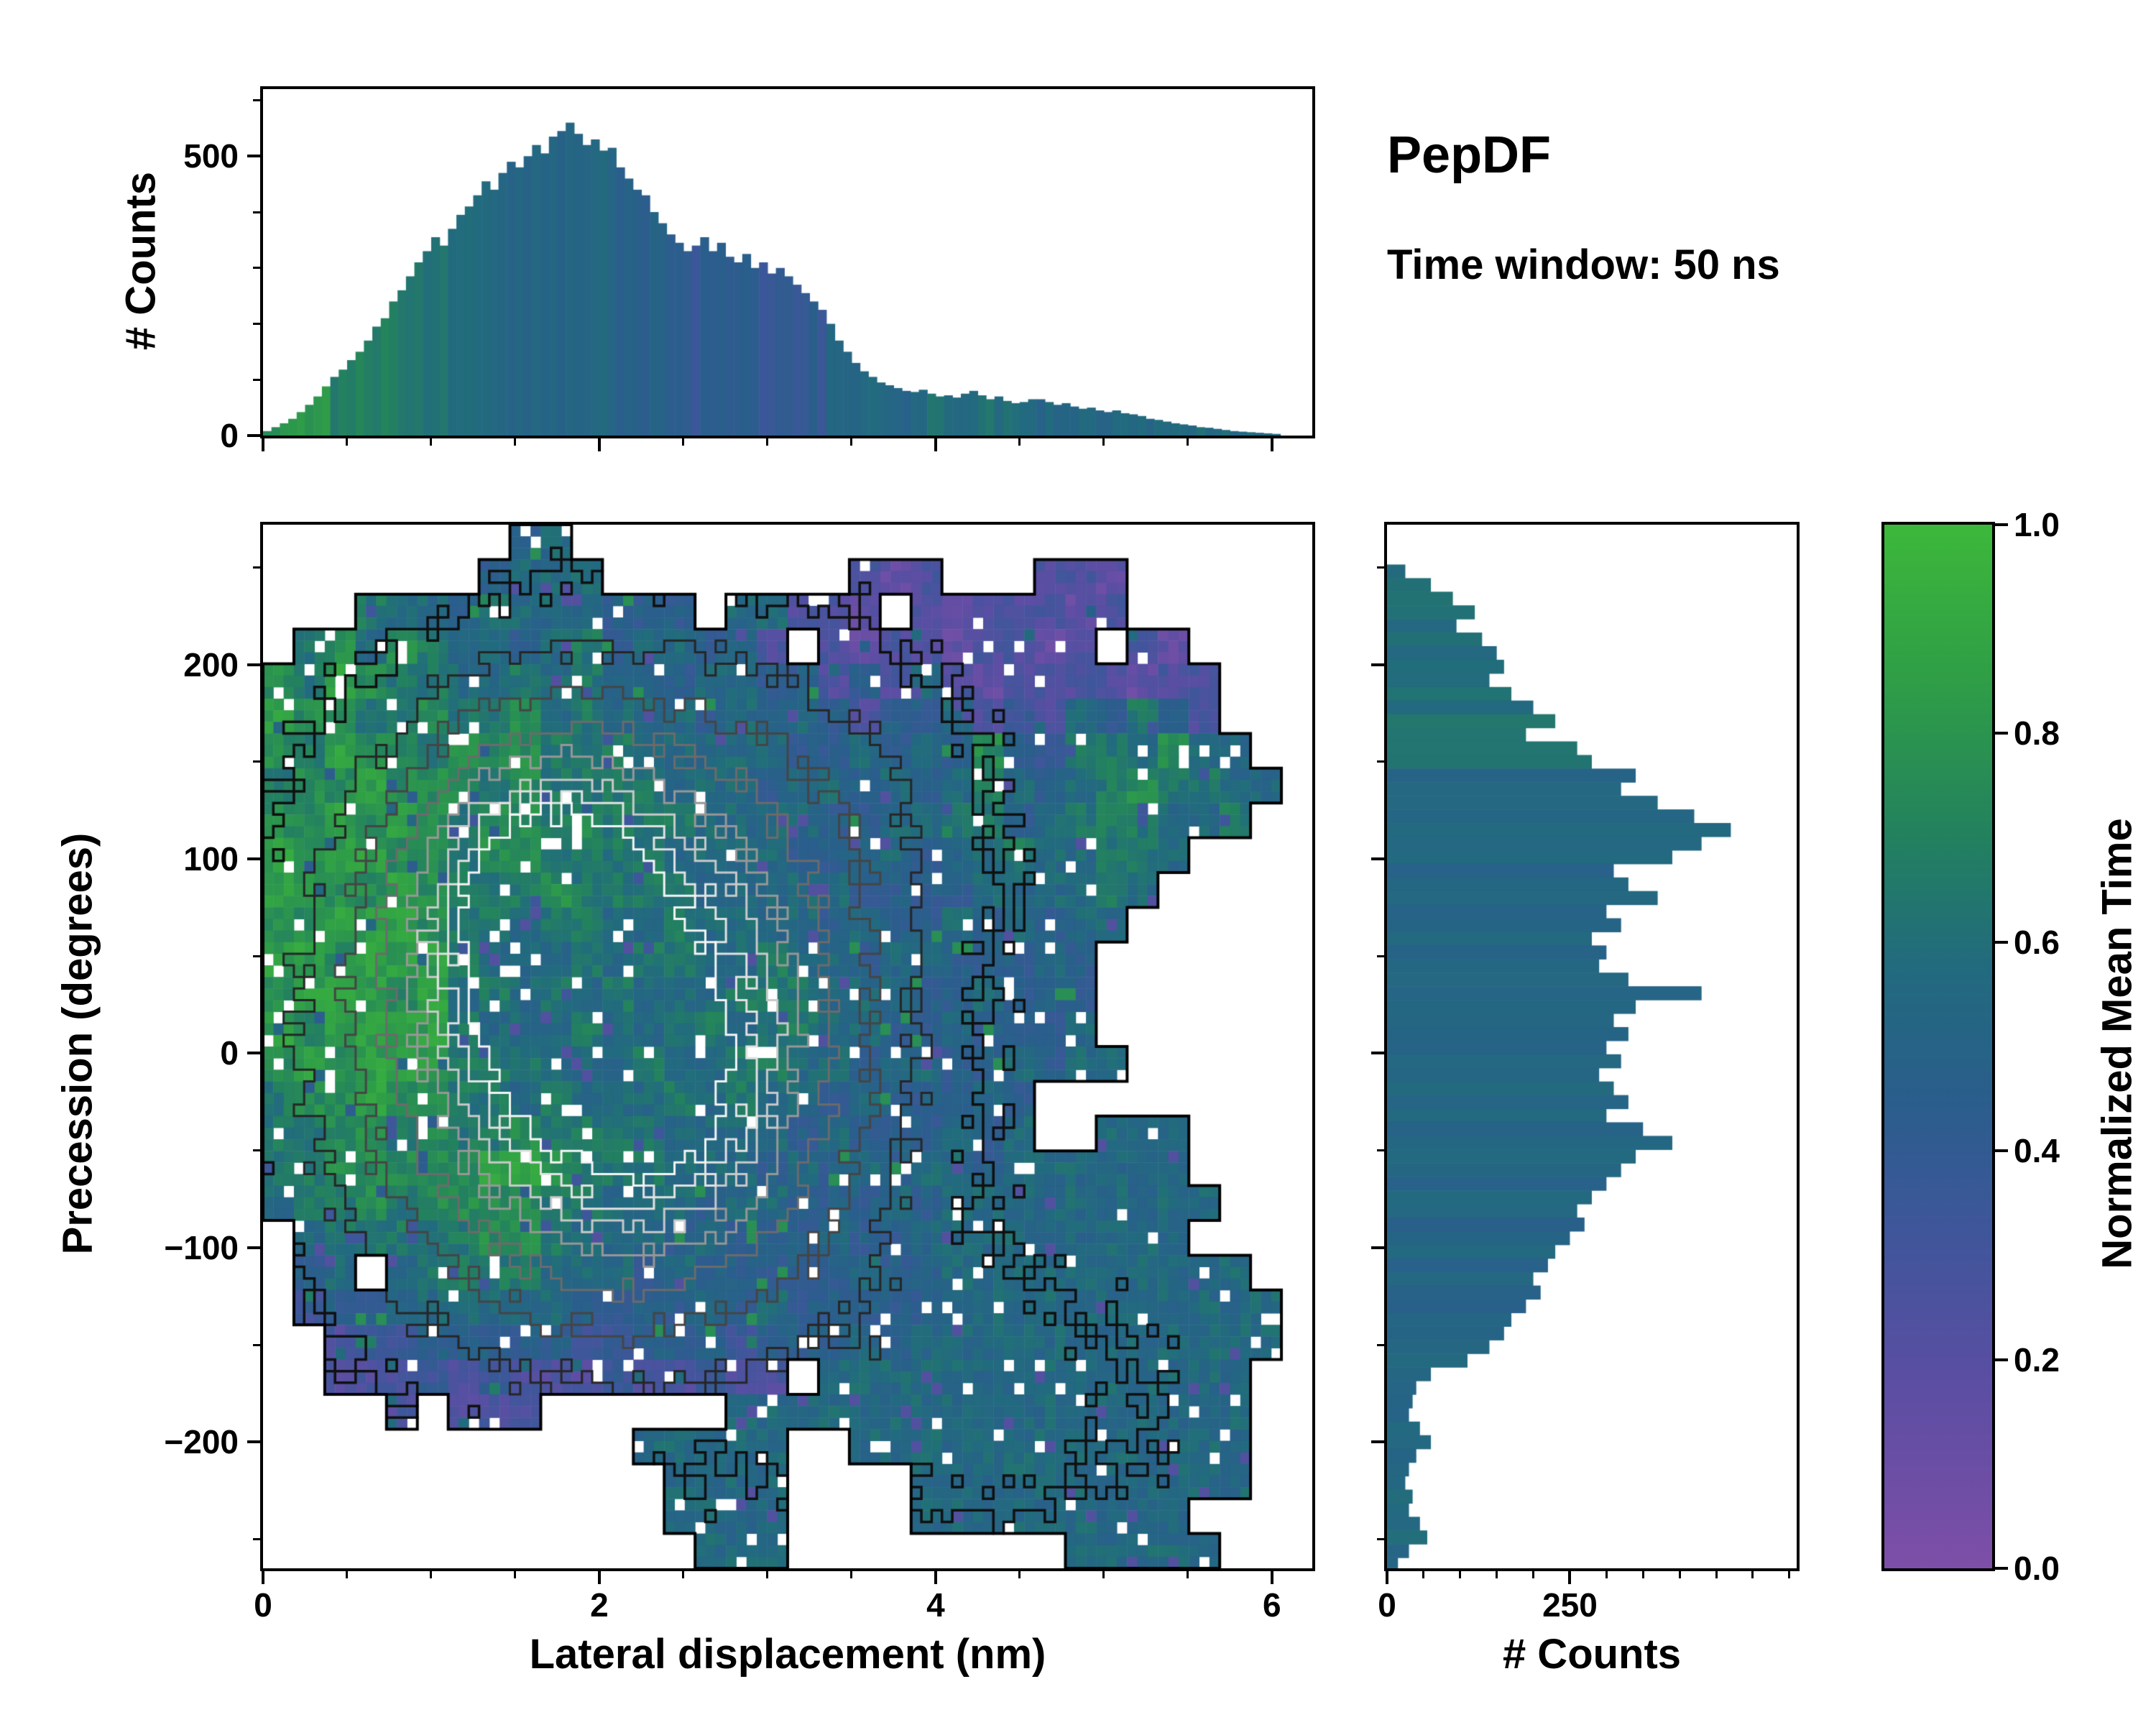 The image size is (2156, 1725). Describe the element at coordinates (211, 156) in the screenshot. I see `tick-label: 500` at that location.